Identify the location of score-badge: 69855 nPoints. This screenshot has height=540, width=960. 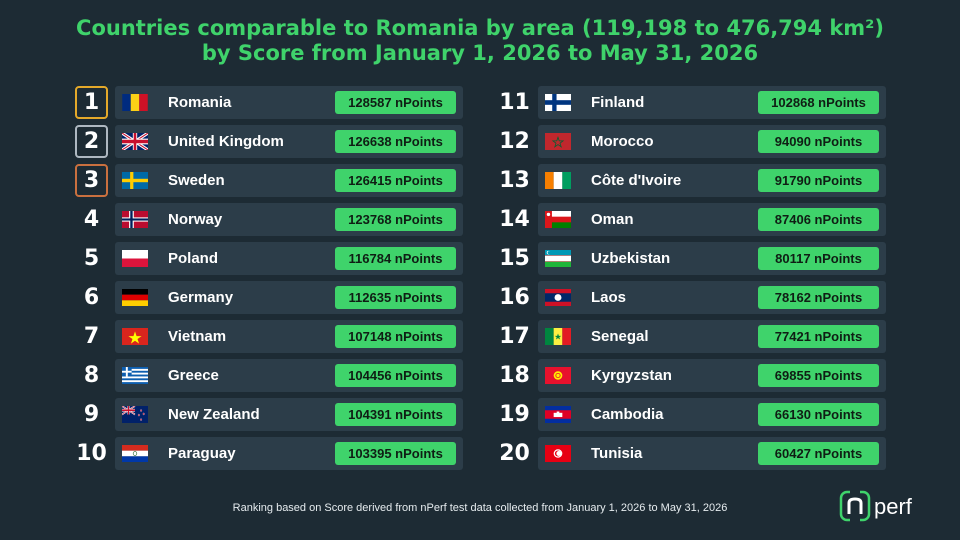
(818, 375).